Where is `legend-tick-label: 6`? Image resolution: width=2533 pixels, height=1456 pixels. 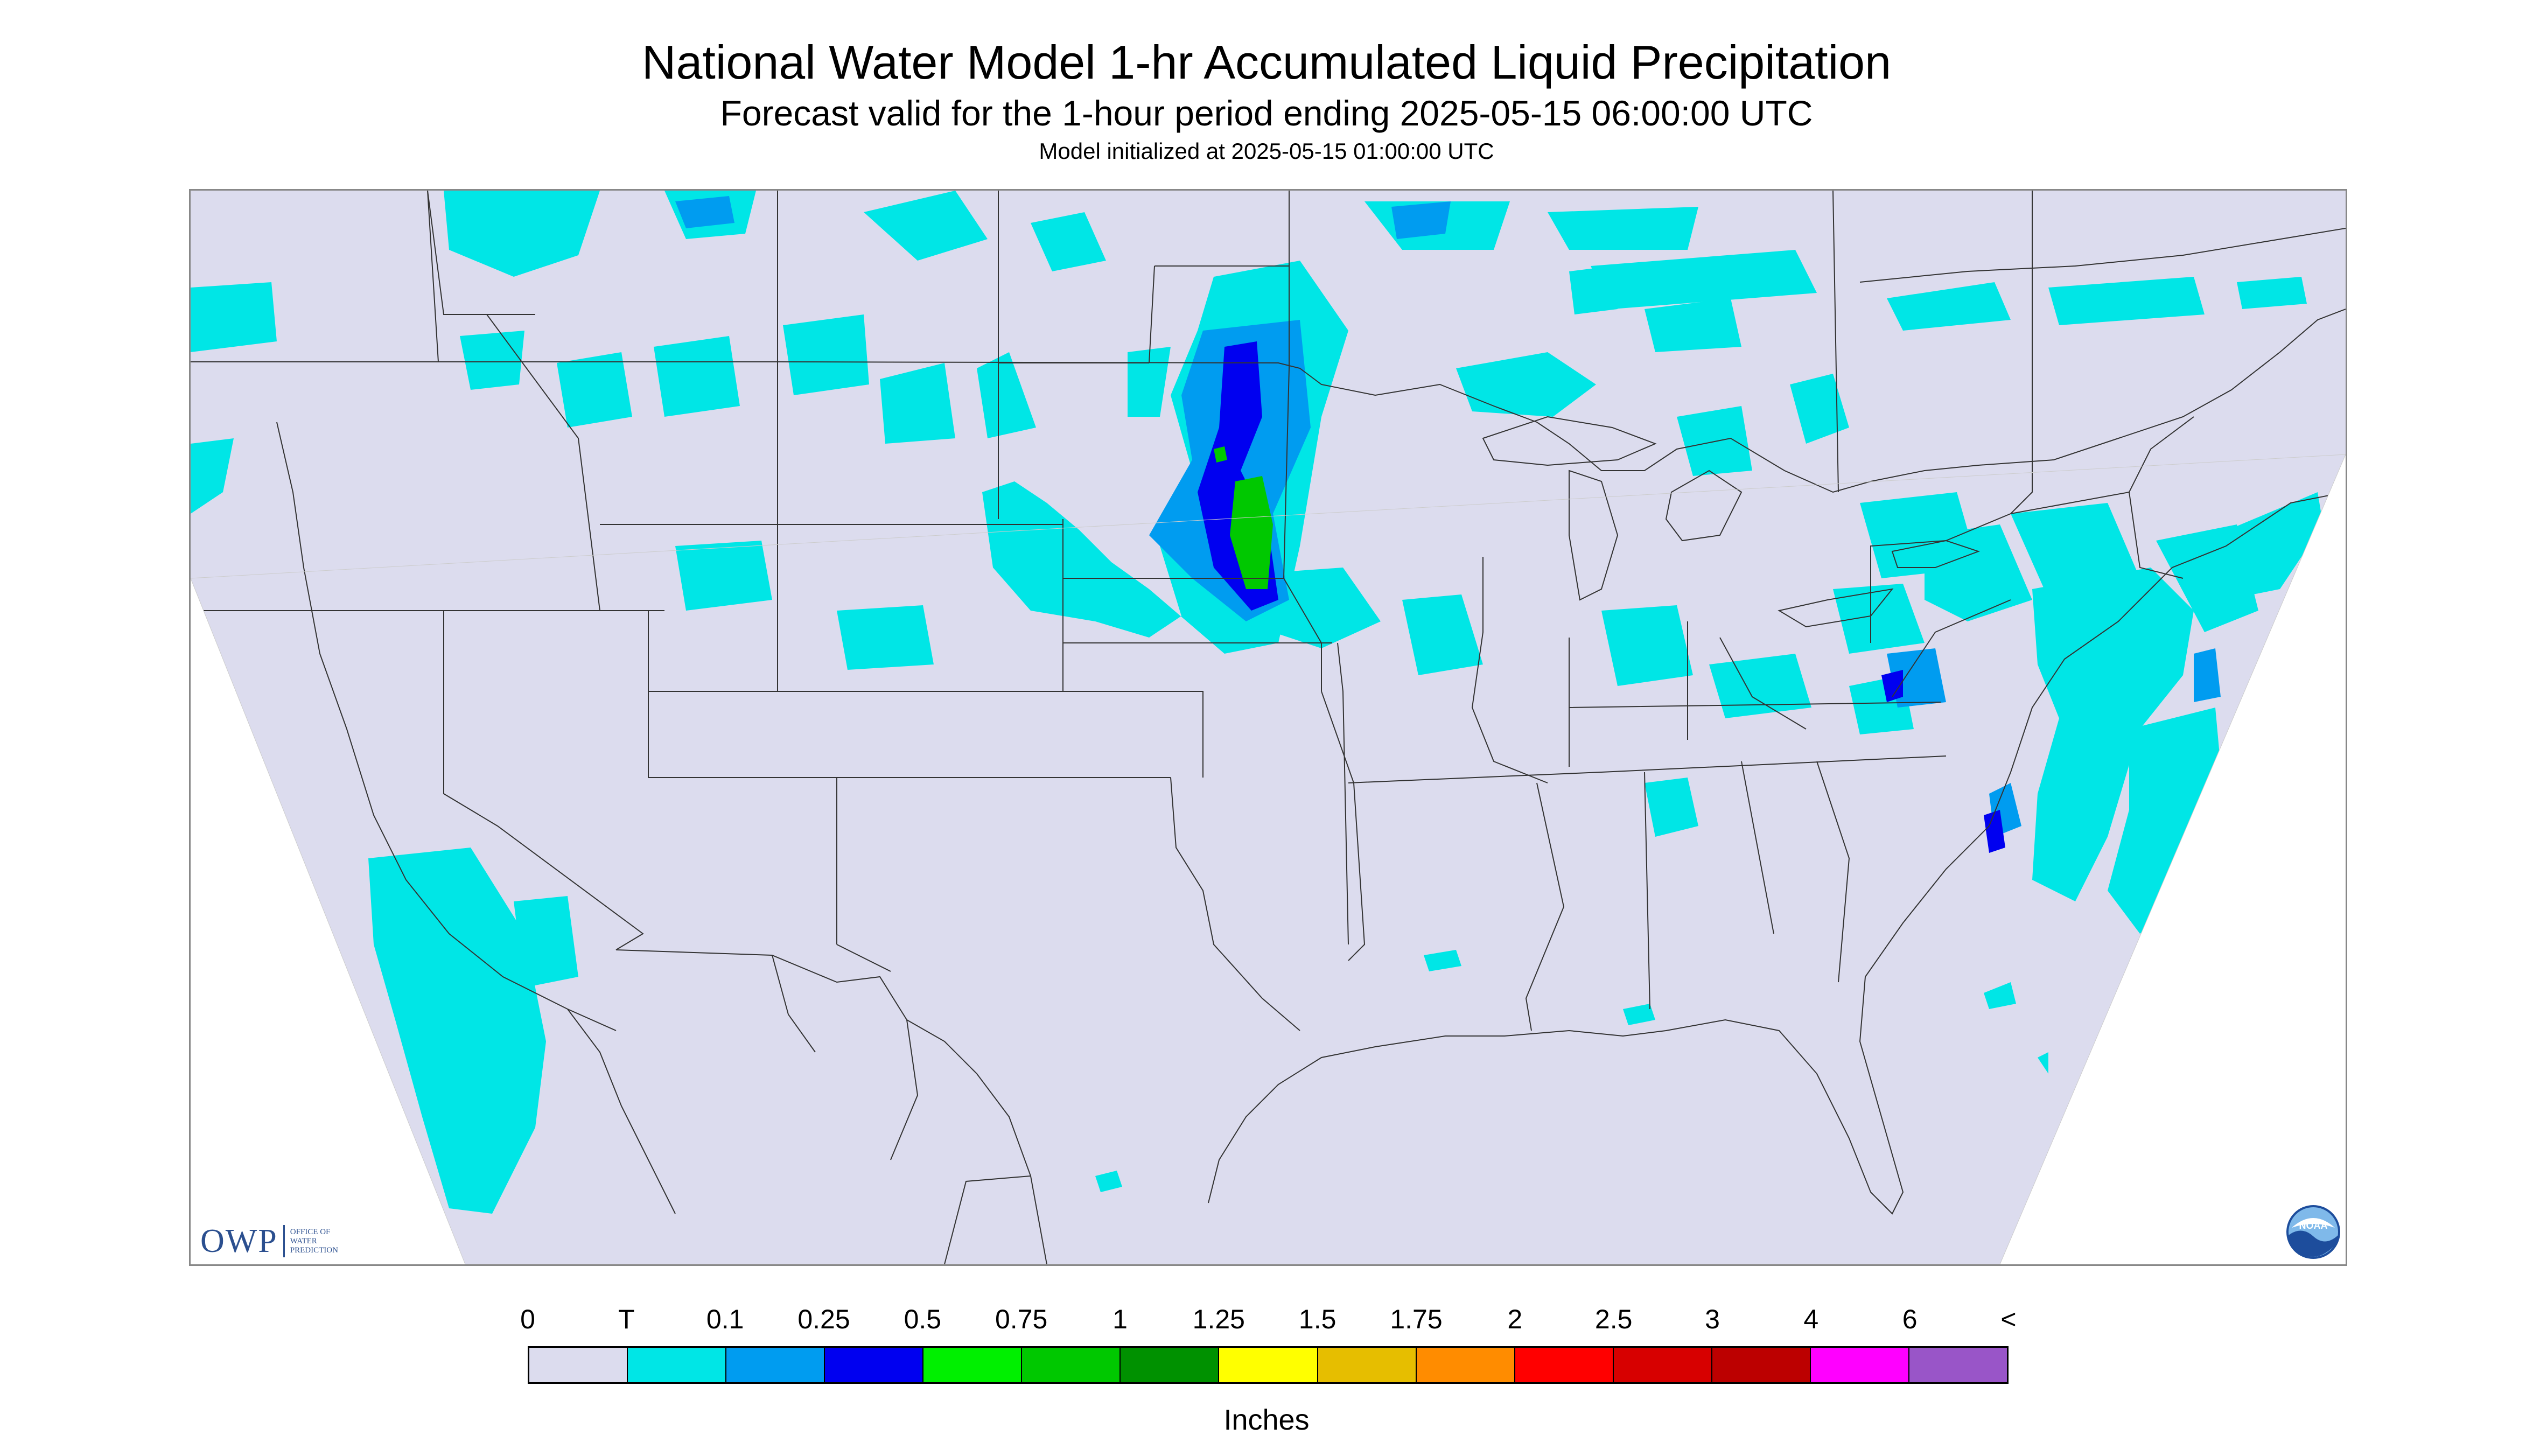 legend-tick-label: 6 is located at coordinates (1910, 1319).